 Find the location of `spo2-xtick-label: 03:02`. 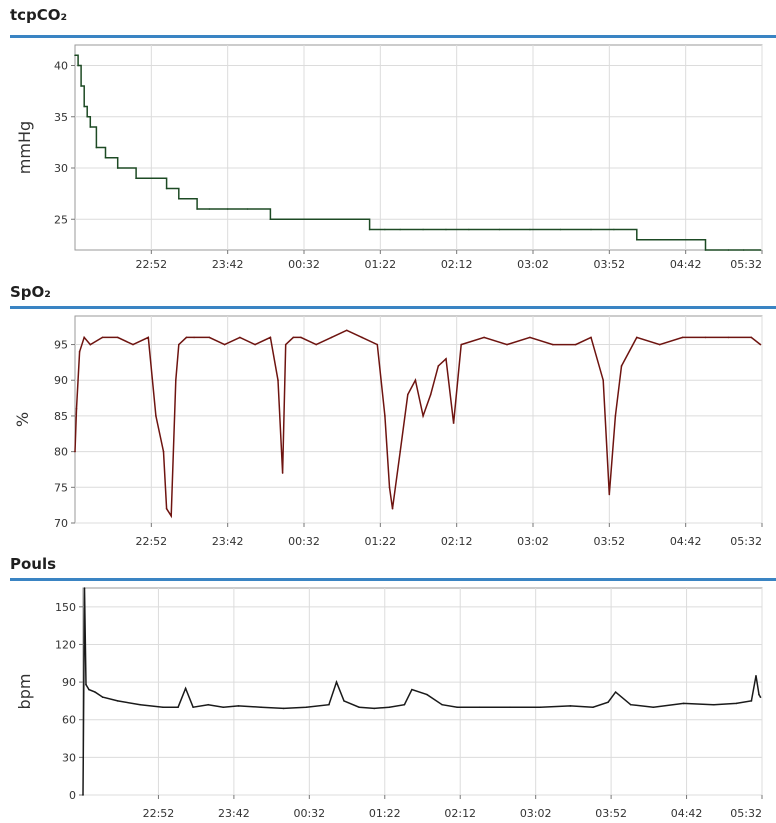

spo2-xtick-label: 03:02 is located at coordinates (533, 541).